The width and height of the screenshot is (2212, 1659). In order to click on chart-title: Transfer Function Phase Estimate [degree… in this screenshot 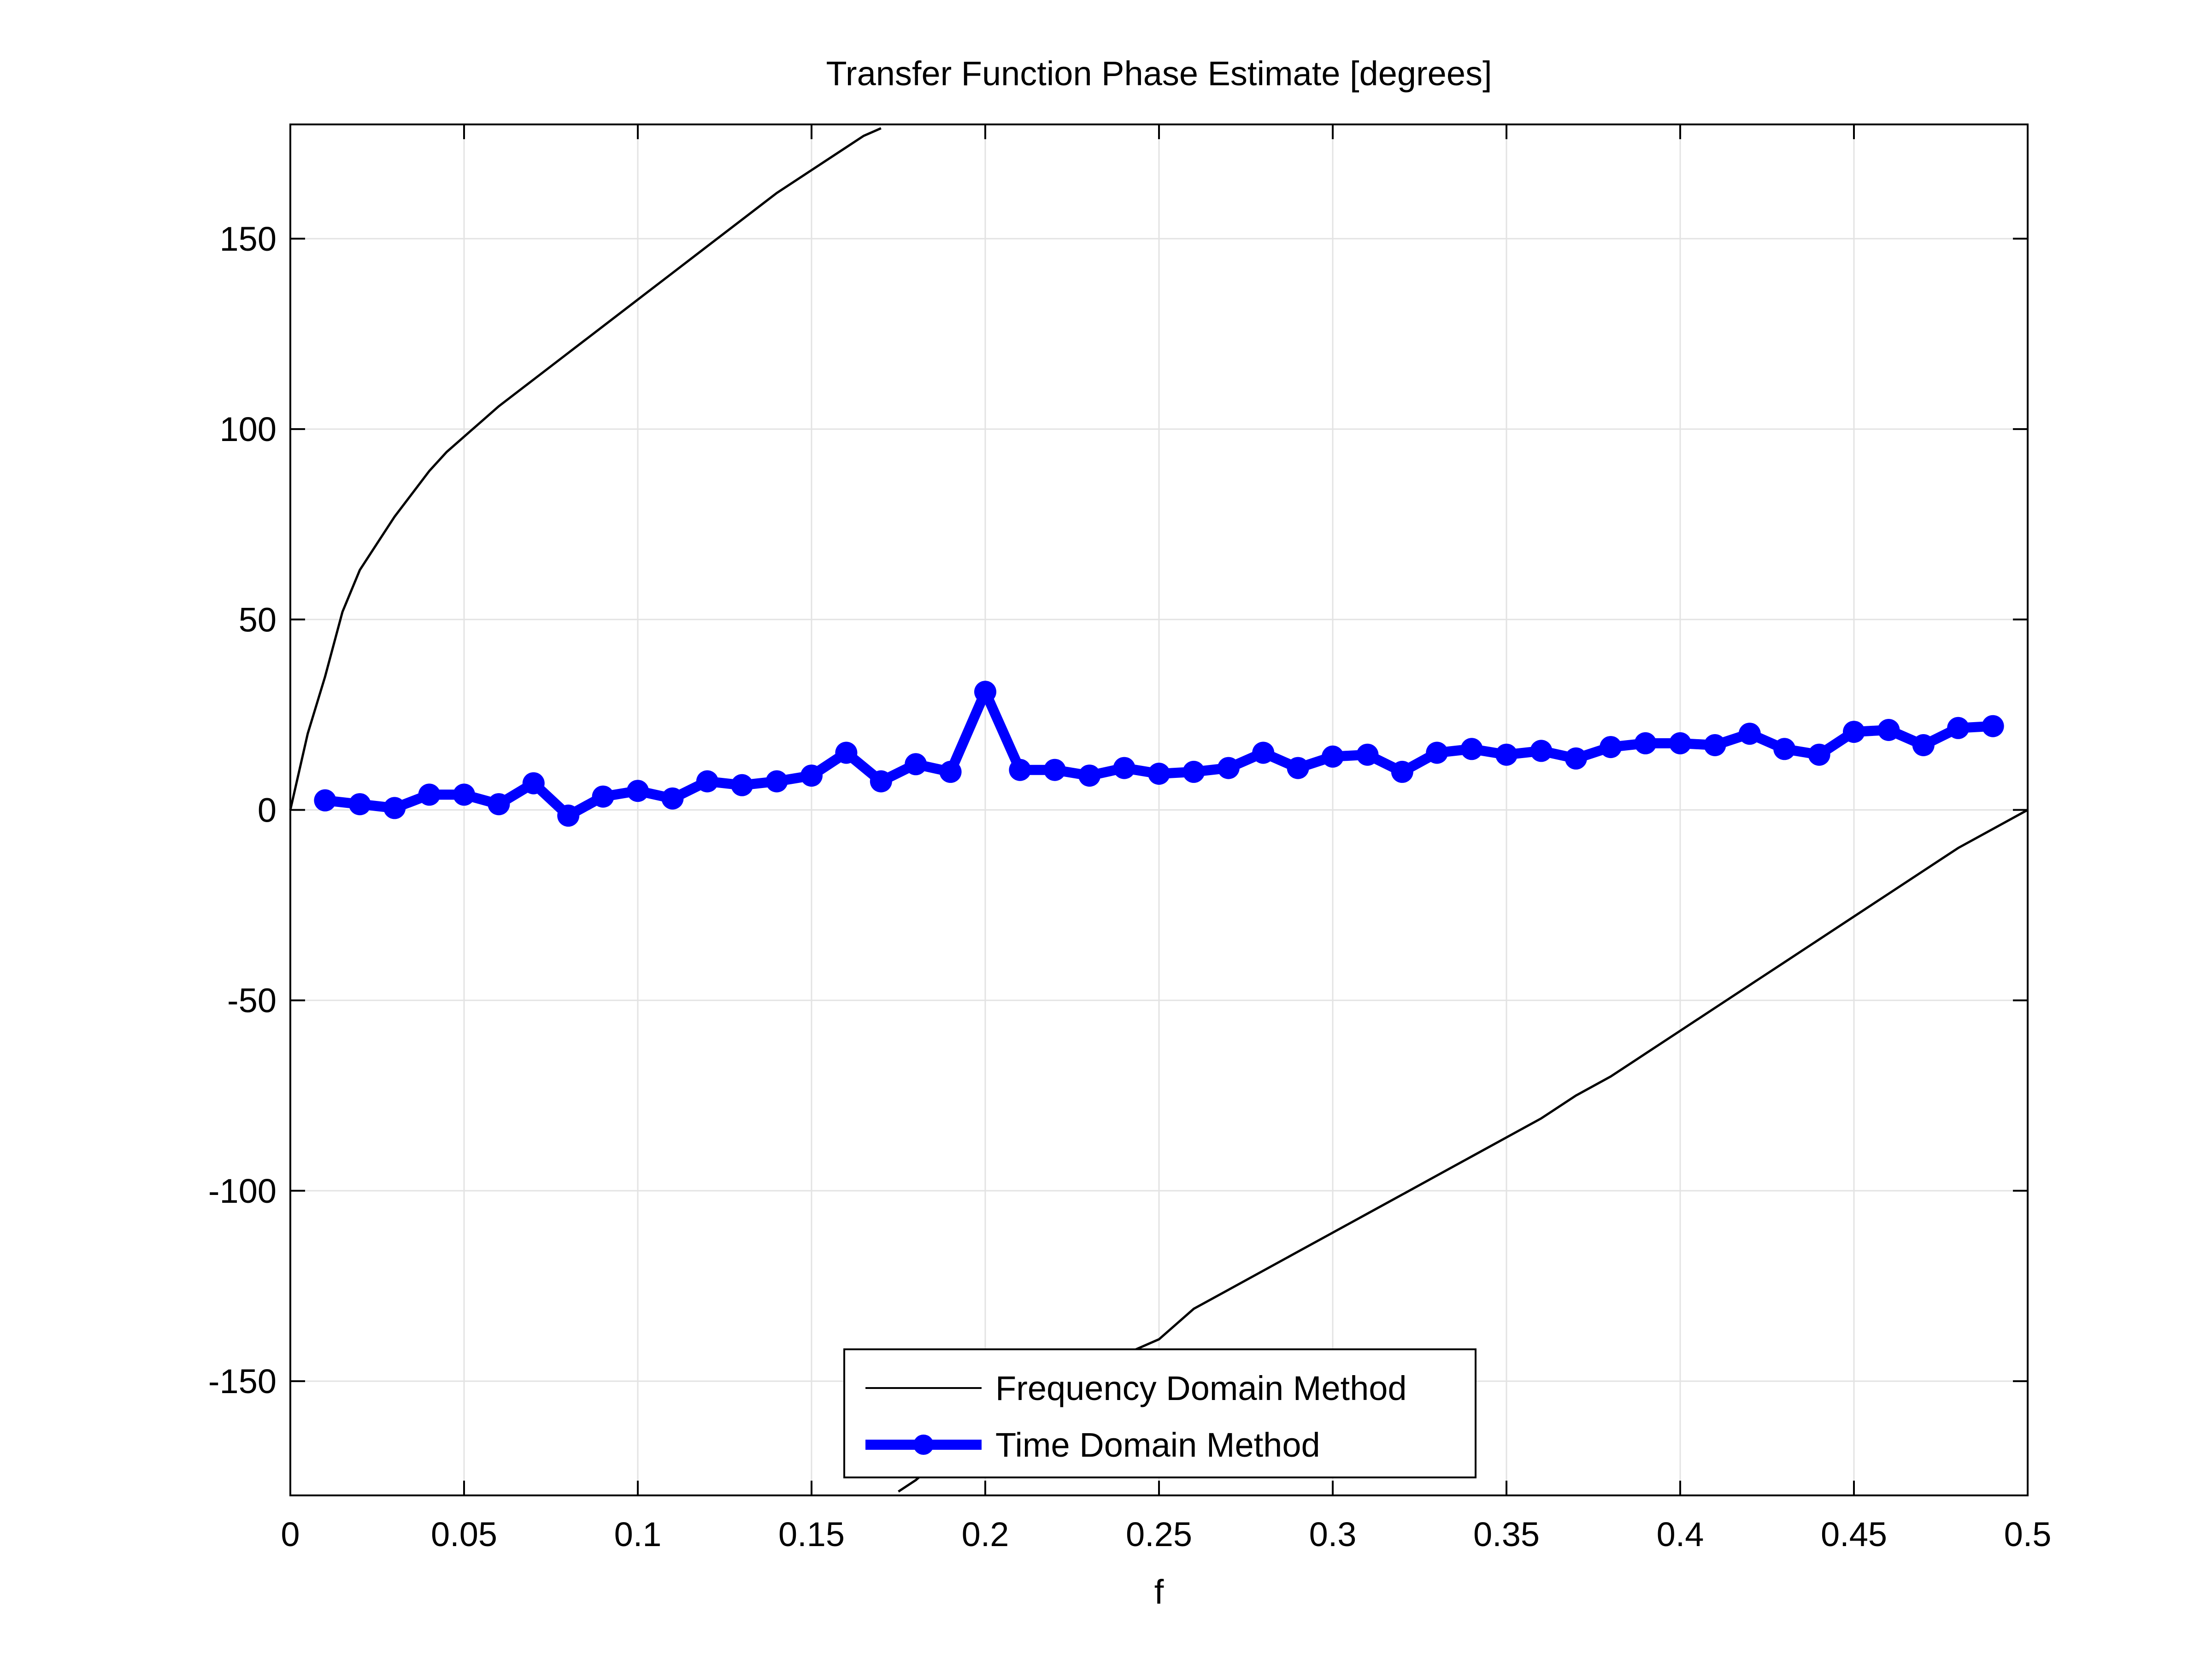, I will do `click(1159, 73)`.